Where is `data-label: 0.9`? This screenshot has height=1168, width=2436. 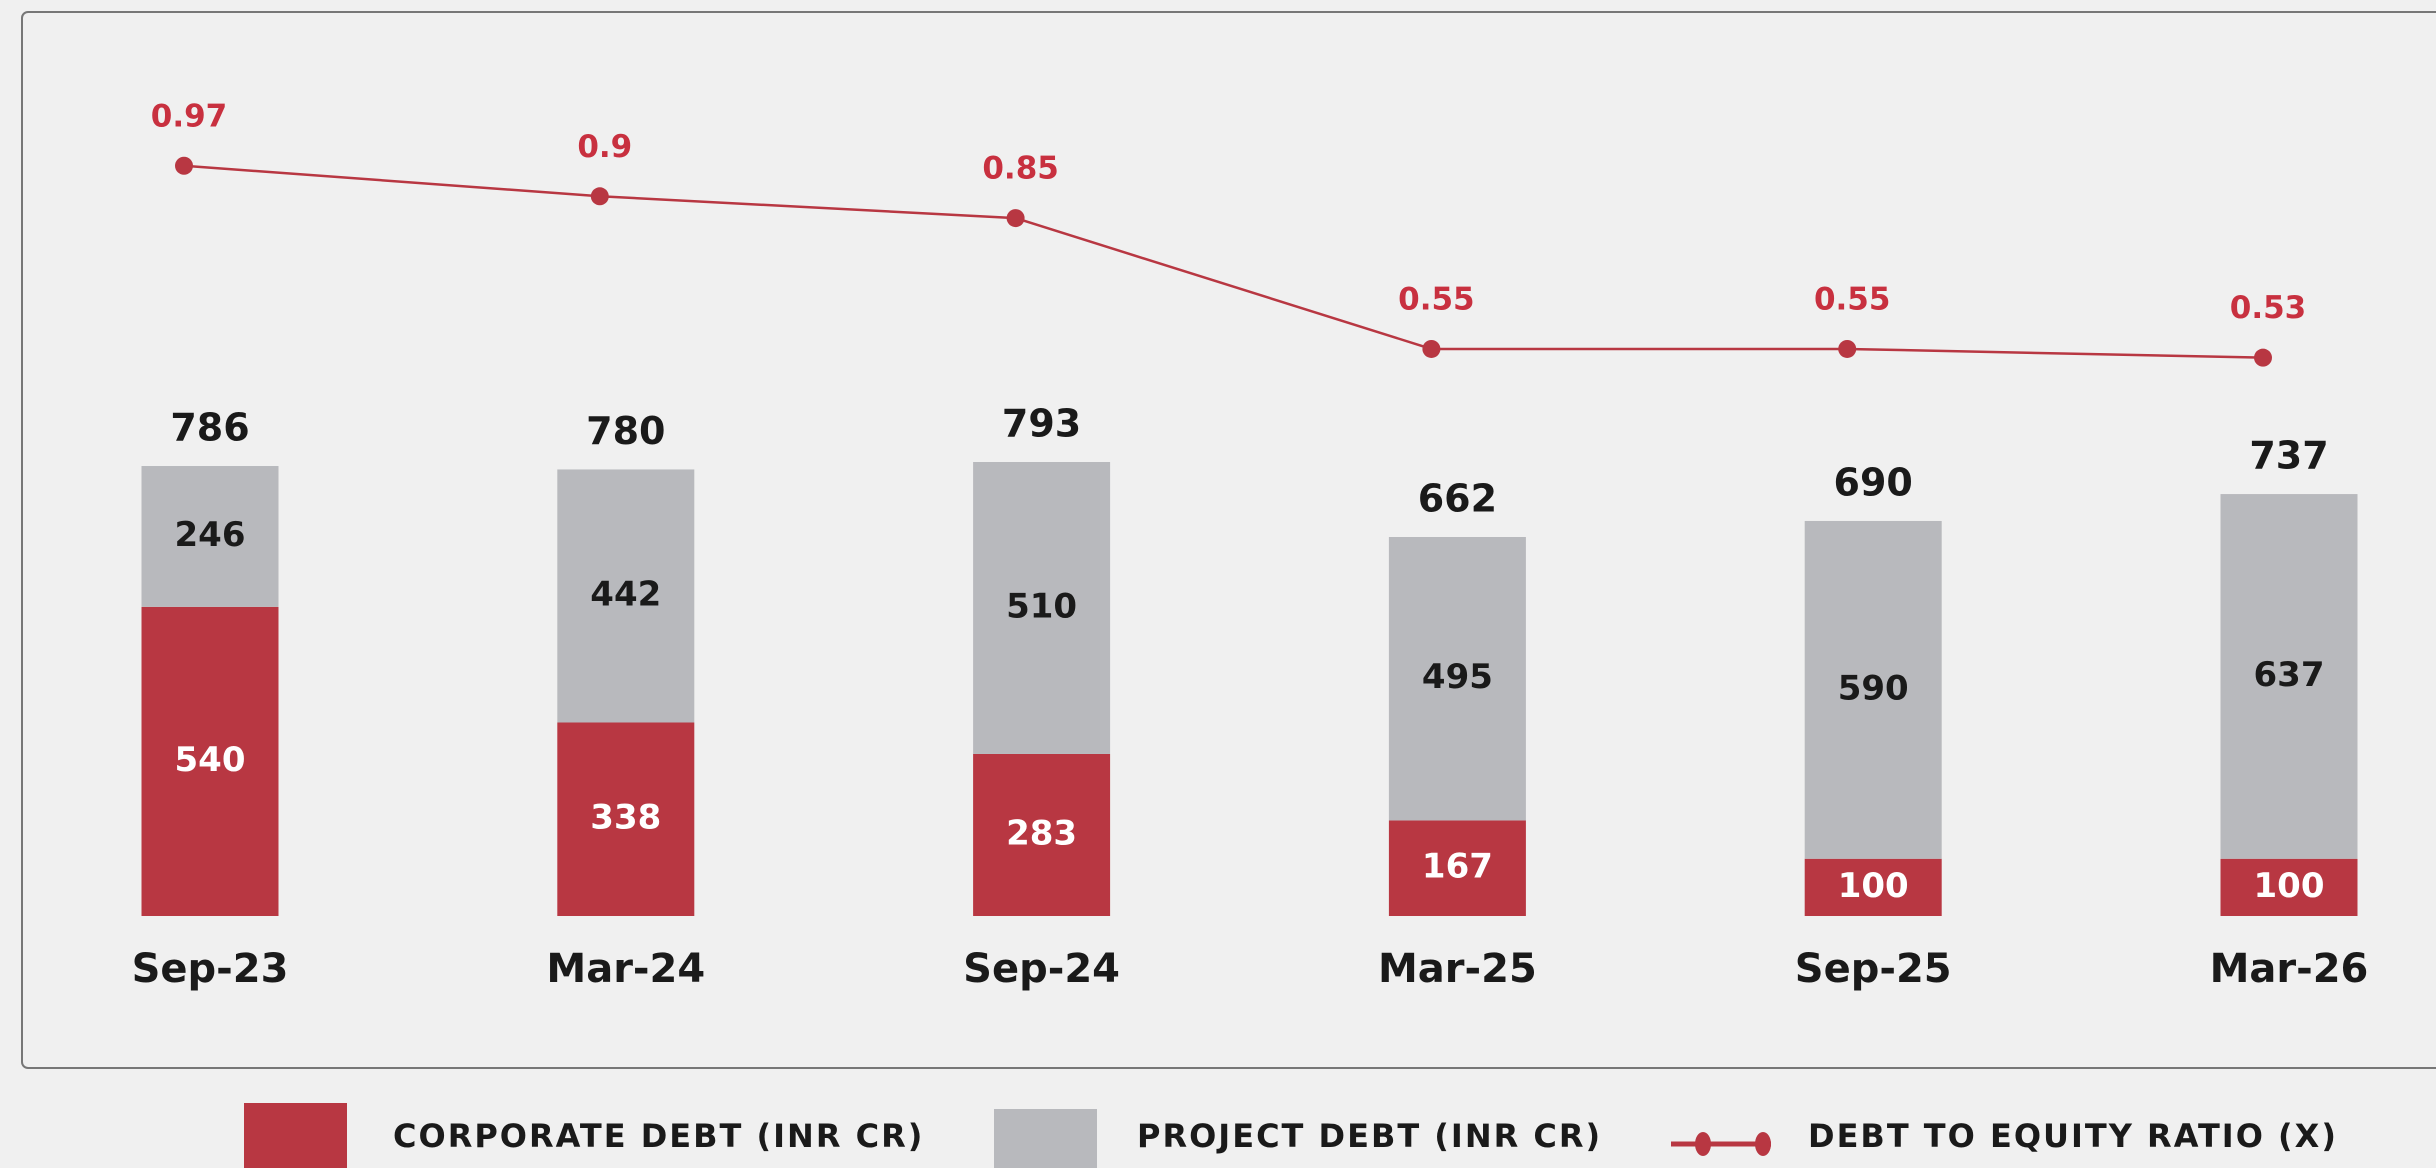
data-label: 0.9 is located at coordinates (604, 147).